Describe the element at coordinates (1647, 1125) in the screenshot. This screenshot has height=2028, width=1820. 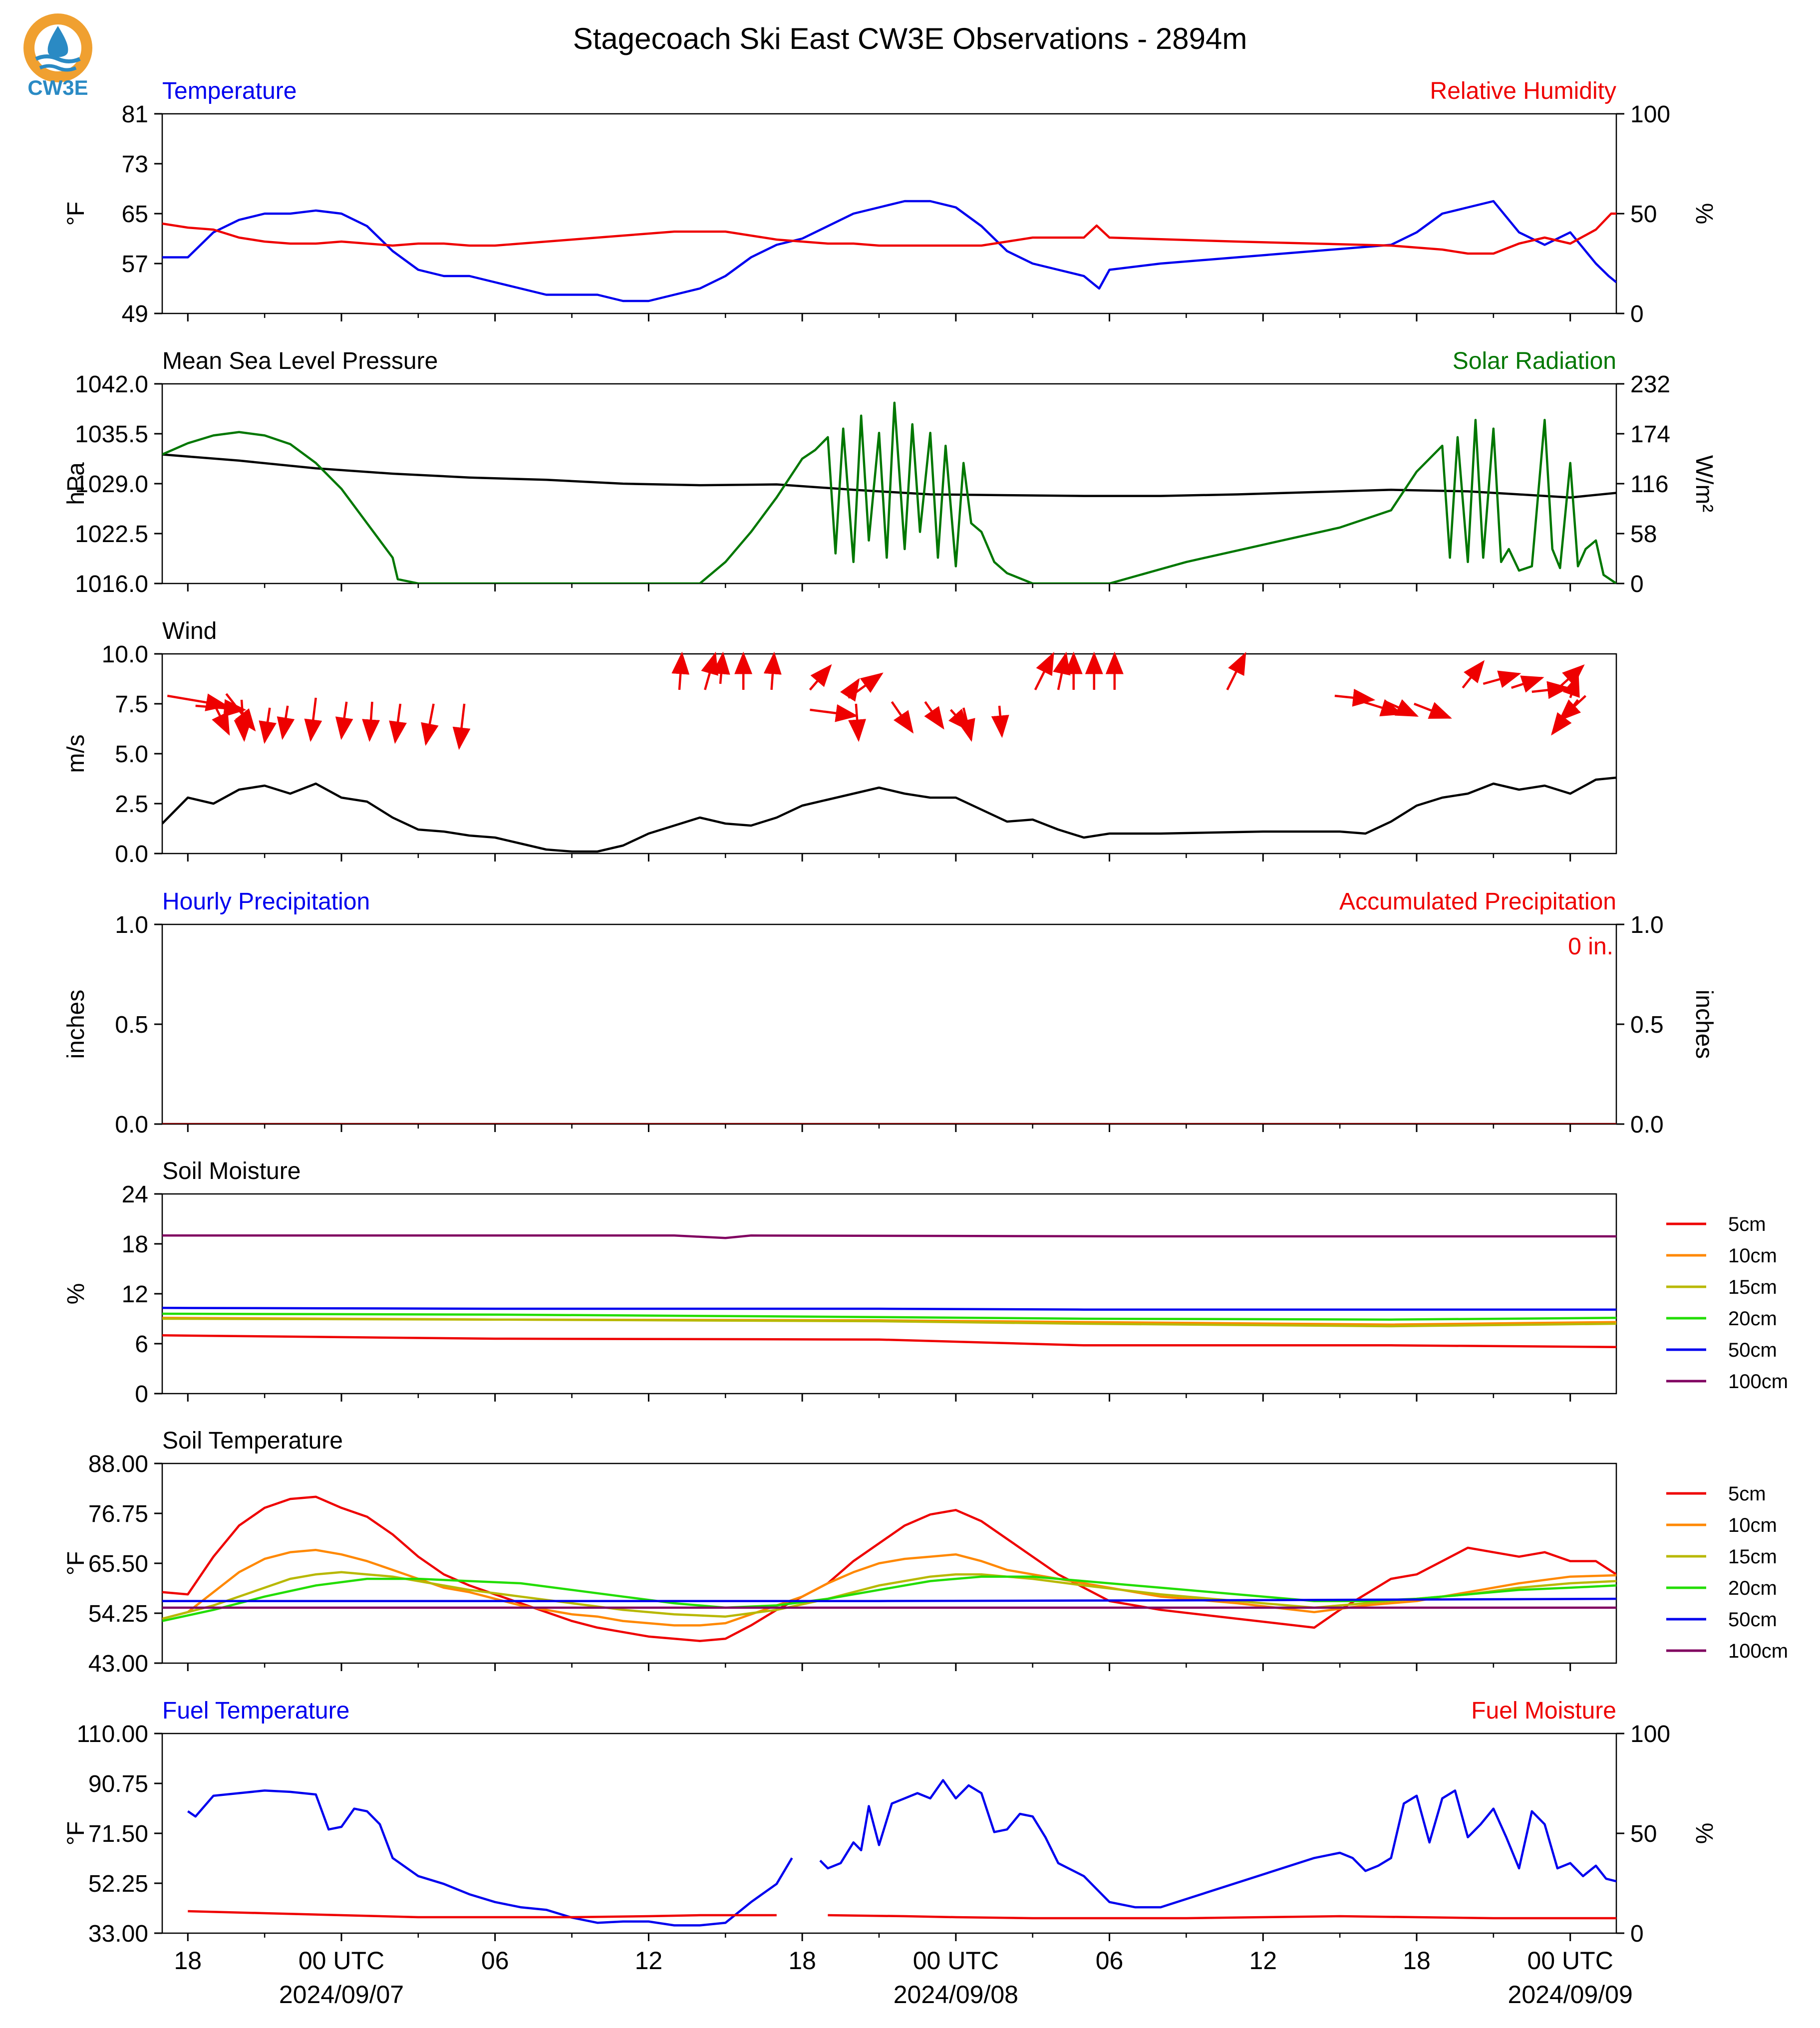
I see `y-right-tick-label: 0.0` at that location.